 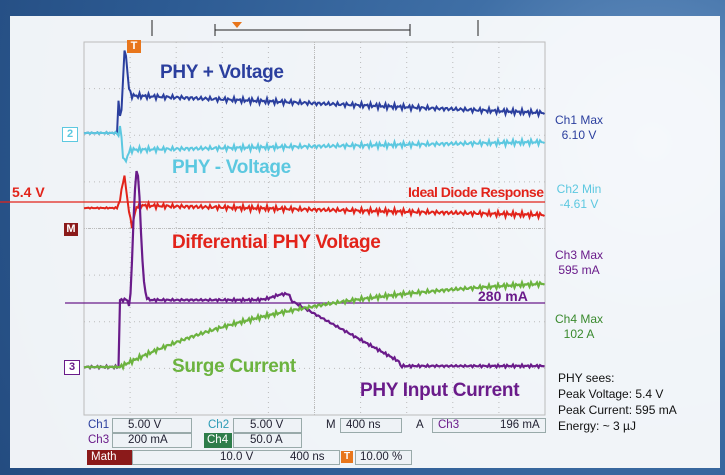 I want to click on status-text: Ch4, so click(x=218, y=440).